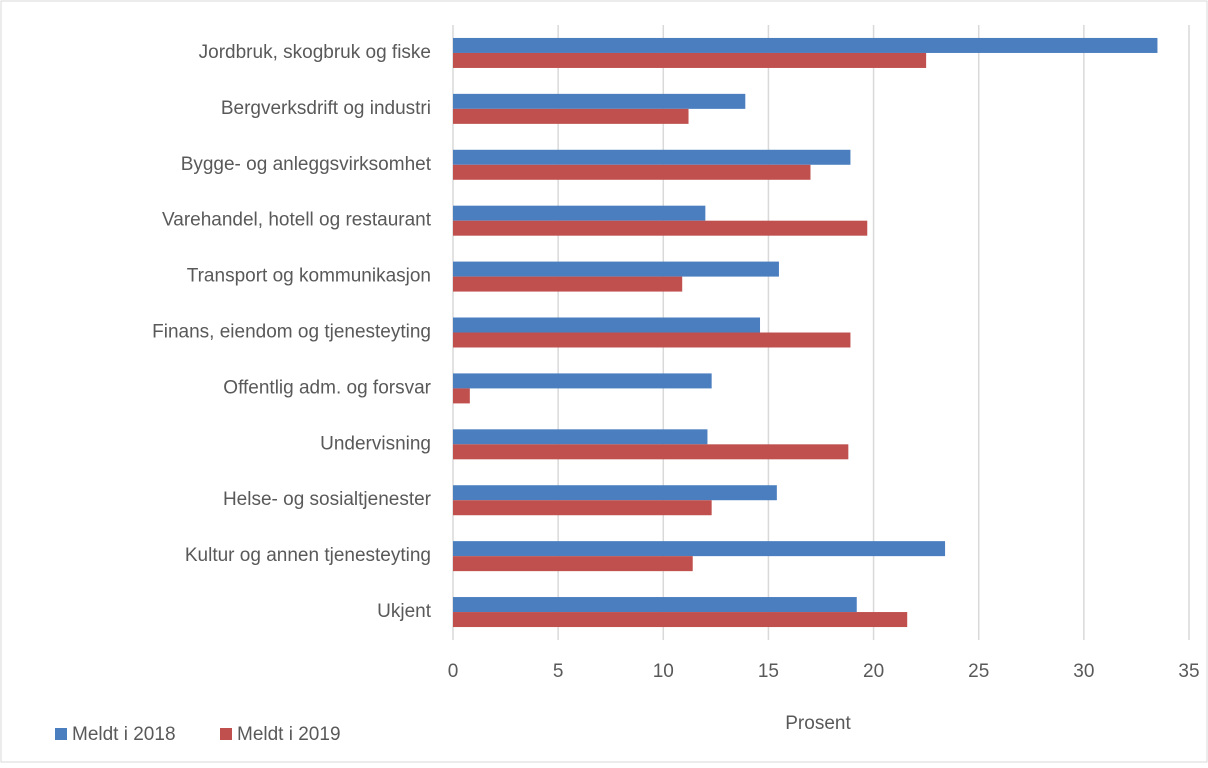 The width and height of the screenshot is (1208, 768). What do you see at coordinates (663, 671) in the screenshot?
I see `x-tick-label: 10` at bounding box center [663, 671].